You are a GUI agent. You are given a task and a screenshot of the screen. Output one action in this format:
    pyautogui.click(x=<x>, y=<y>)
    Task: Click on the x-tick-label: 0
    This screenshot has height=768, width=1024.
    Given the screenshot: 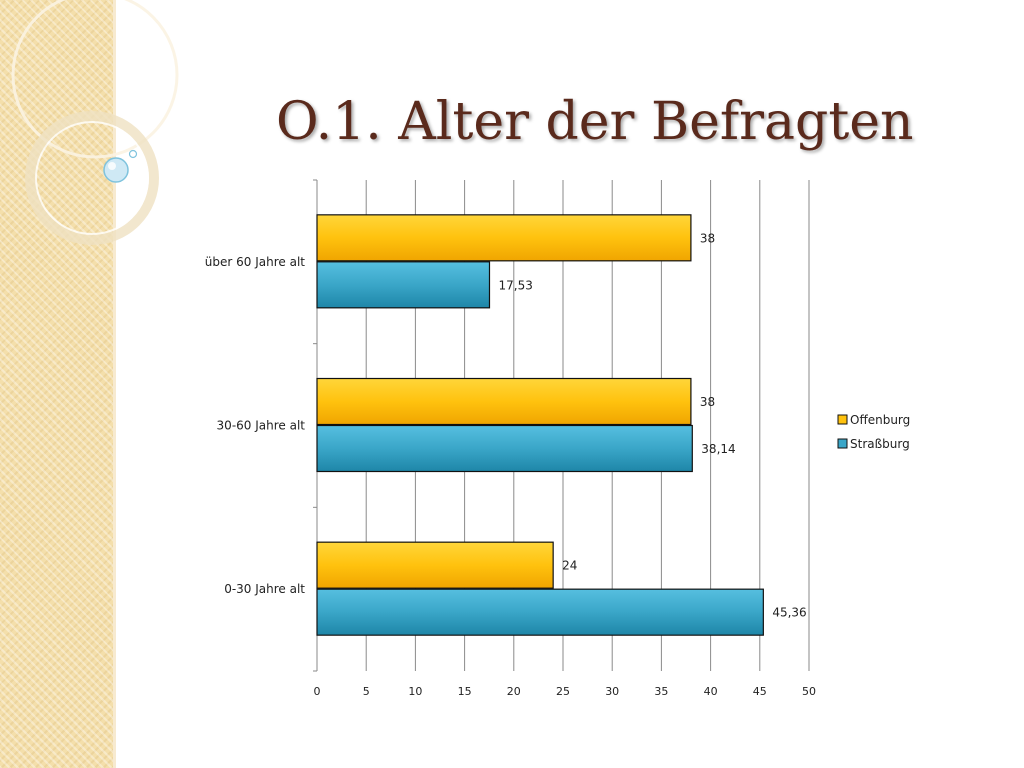 What is the action you would take?
    pyautogui.click(x=317, y=691)
    